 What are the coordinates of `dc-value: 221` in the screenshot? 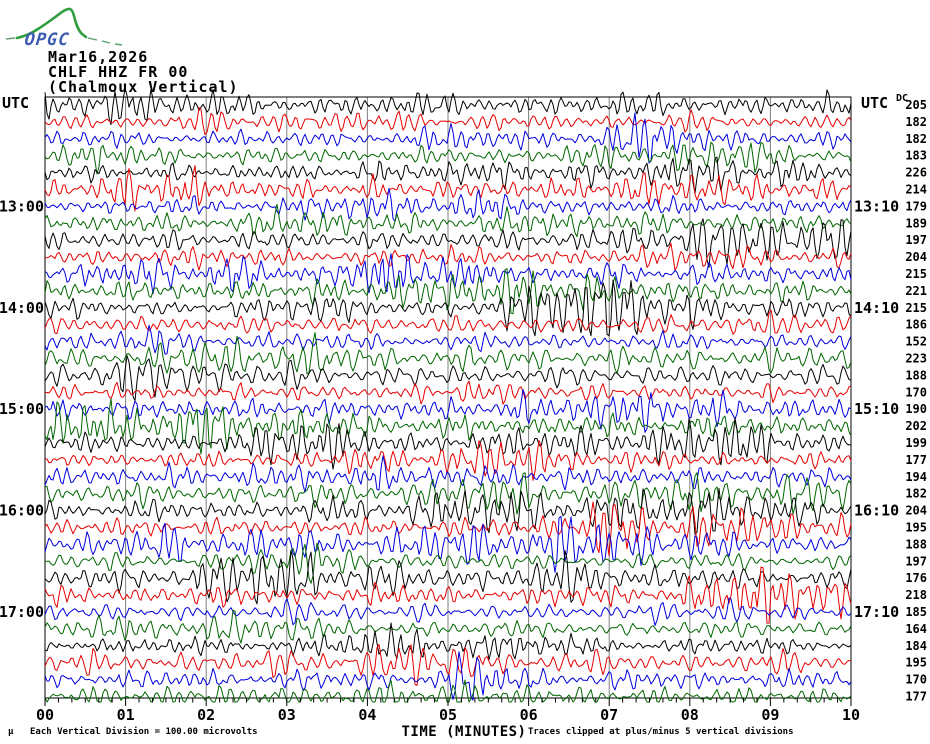 It's located at (916, 291).